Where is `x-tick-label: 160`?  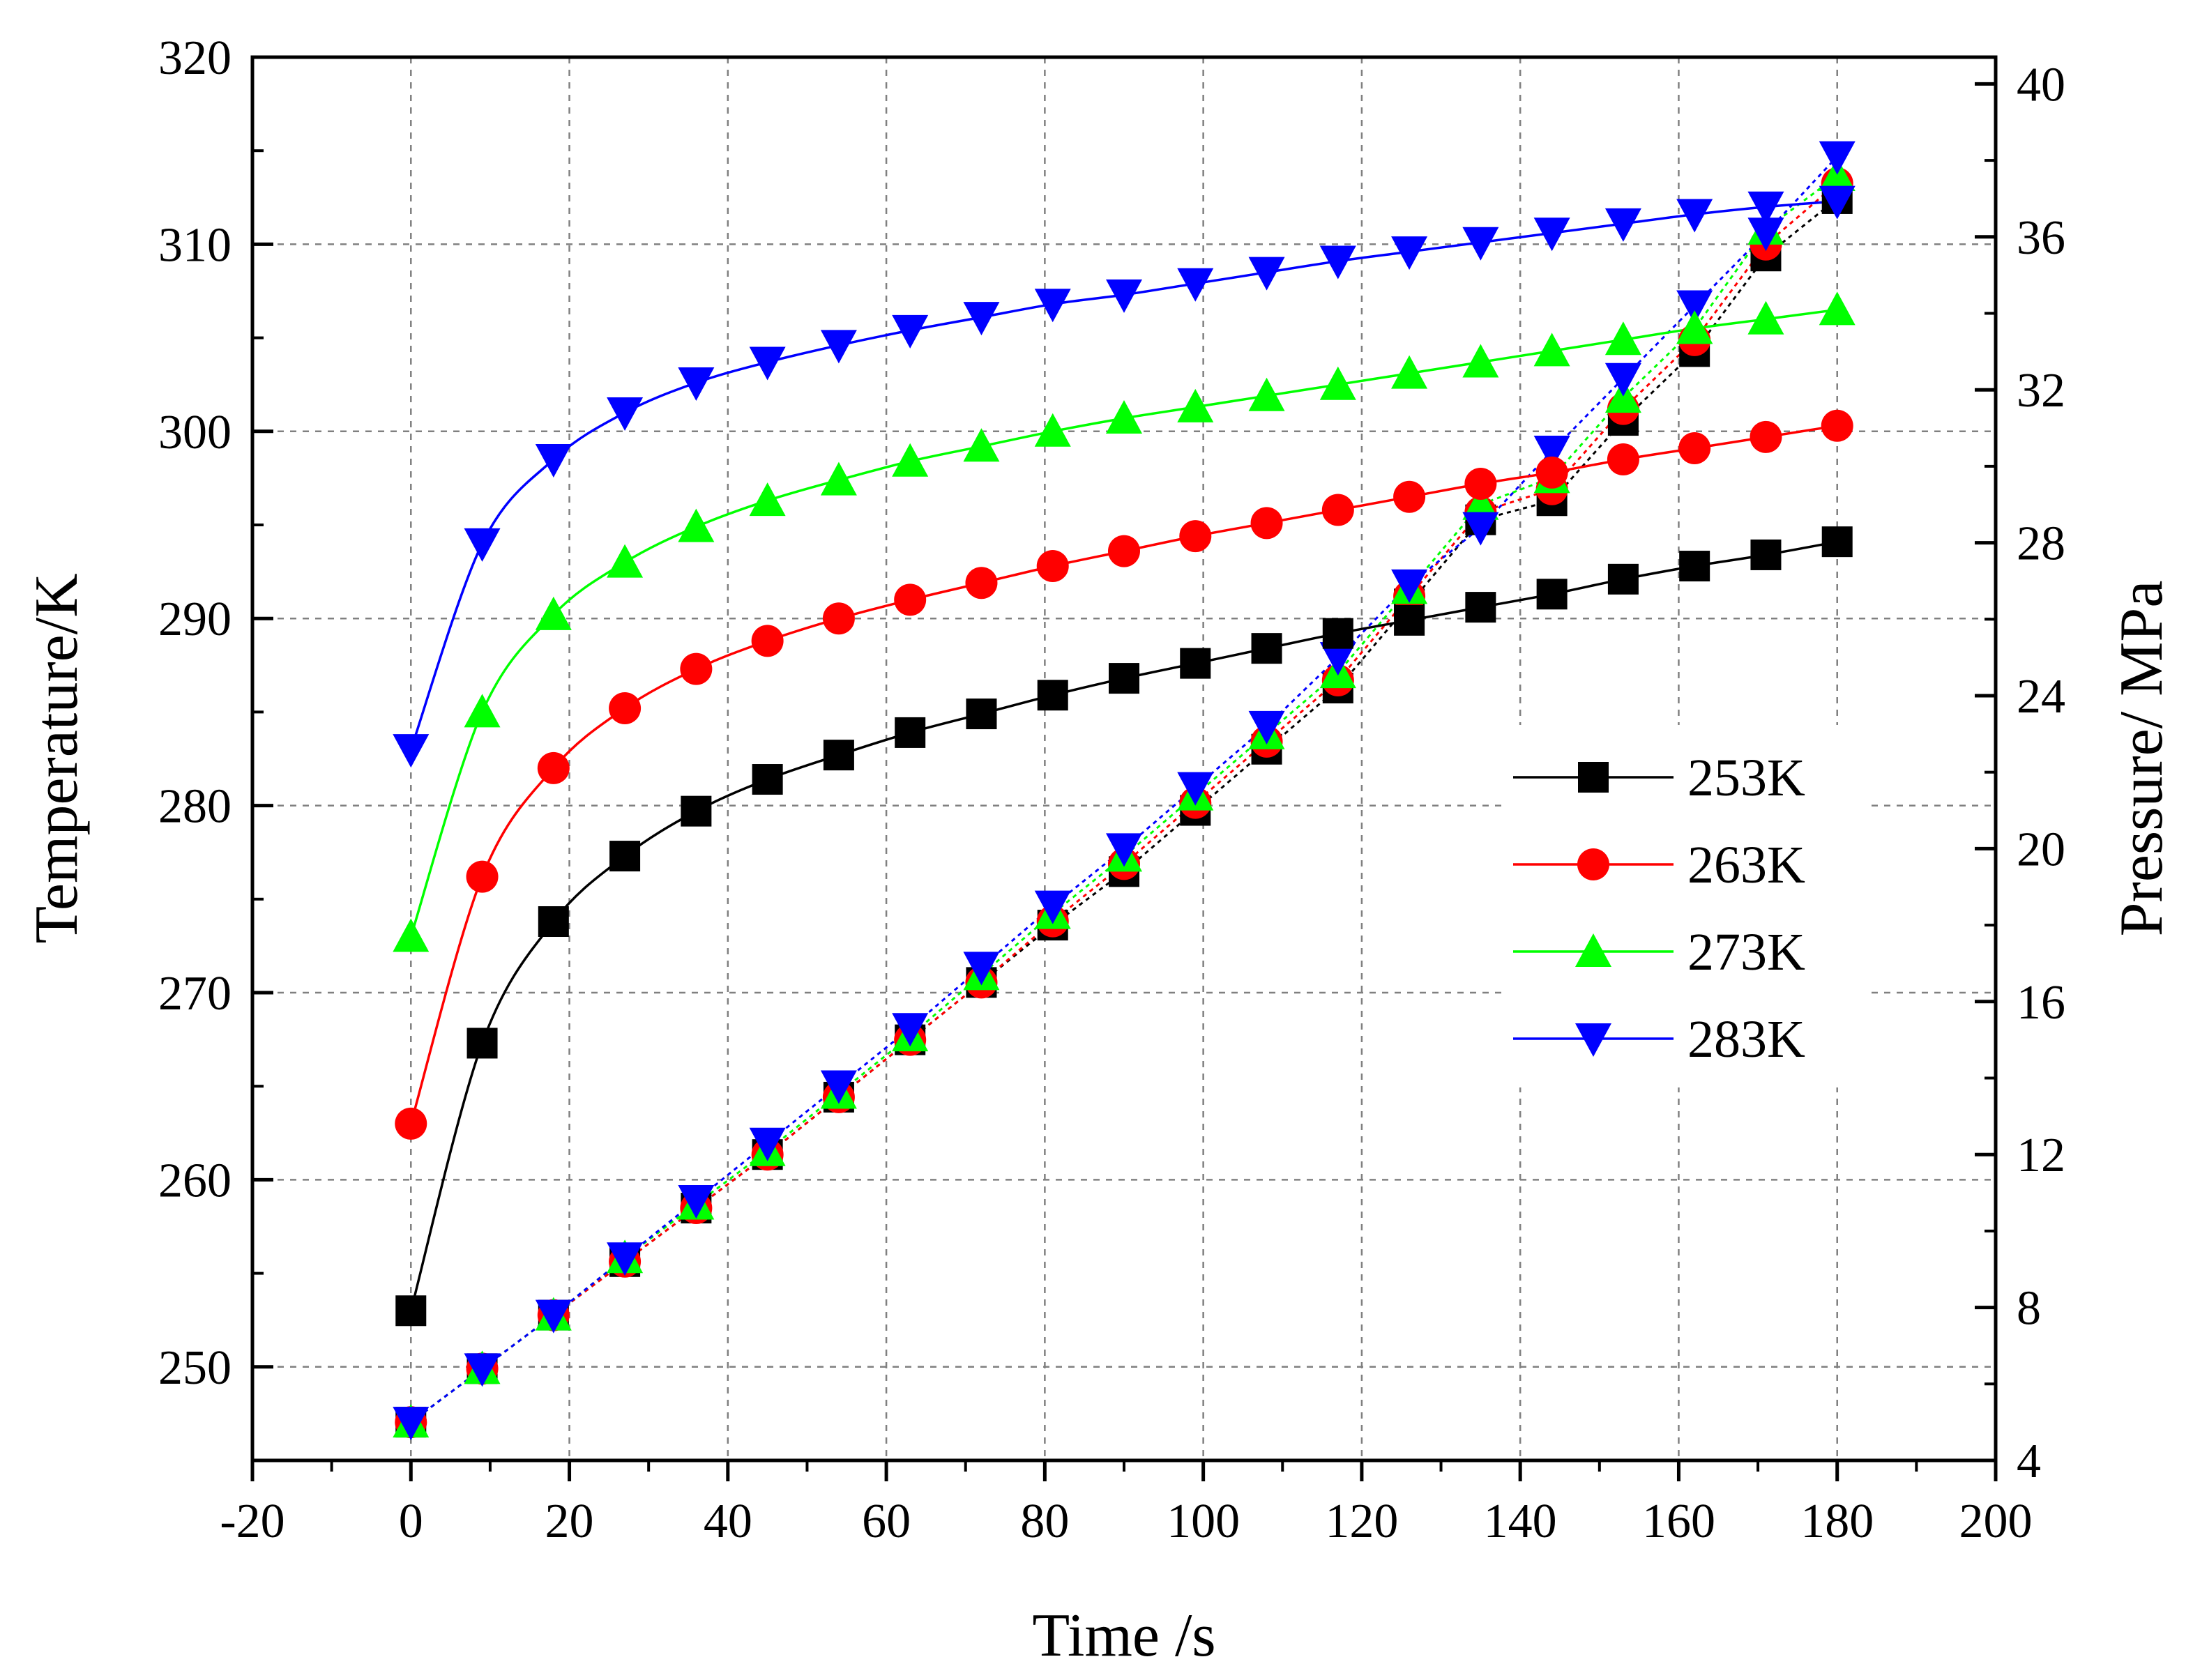 x-tick-label: 160 is located at coordinates (1679, 1521).